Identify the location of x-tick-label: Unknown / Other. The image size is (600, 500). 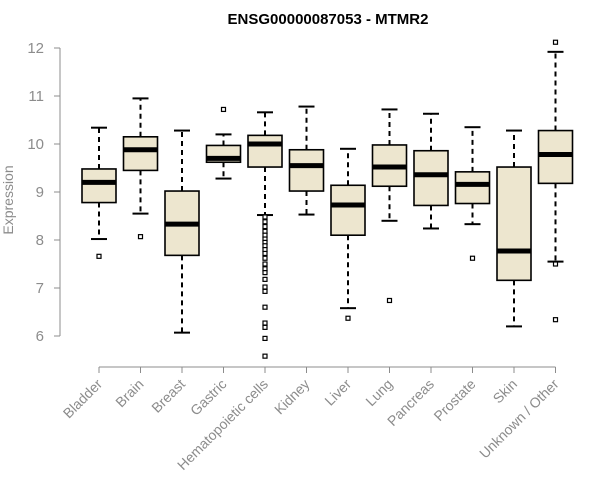
(519, 419).